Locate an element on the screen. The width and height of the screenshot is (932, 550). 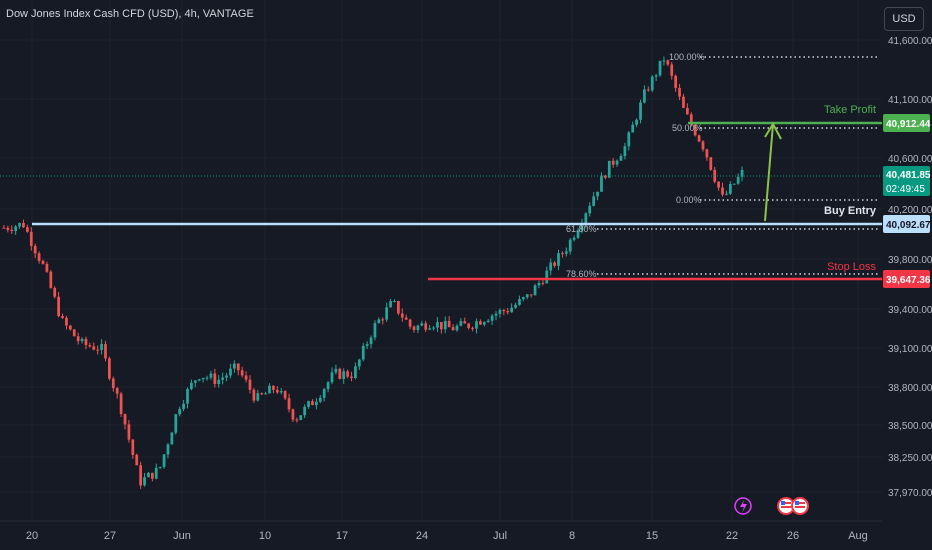
take-profit-text: Take Profit is located at coordinates (850, 110).